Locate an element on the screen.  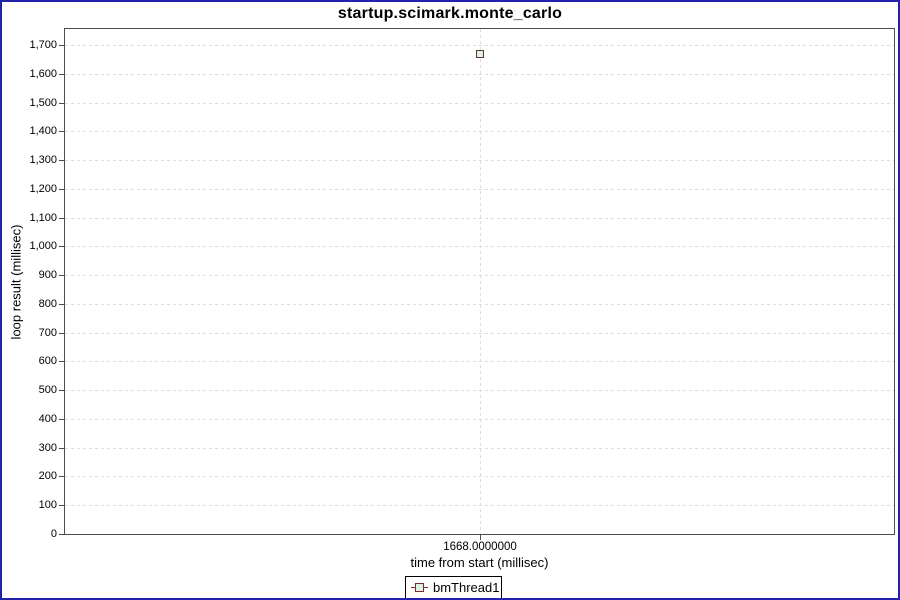
legend-square-marker-icon is located at coordinates (419, 587).